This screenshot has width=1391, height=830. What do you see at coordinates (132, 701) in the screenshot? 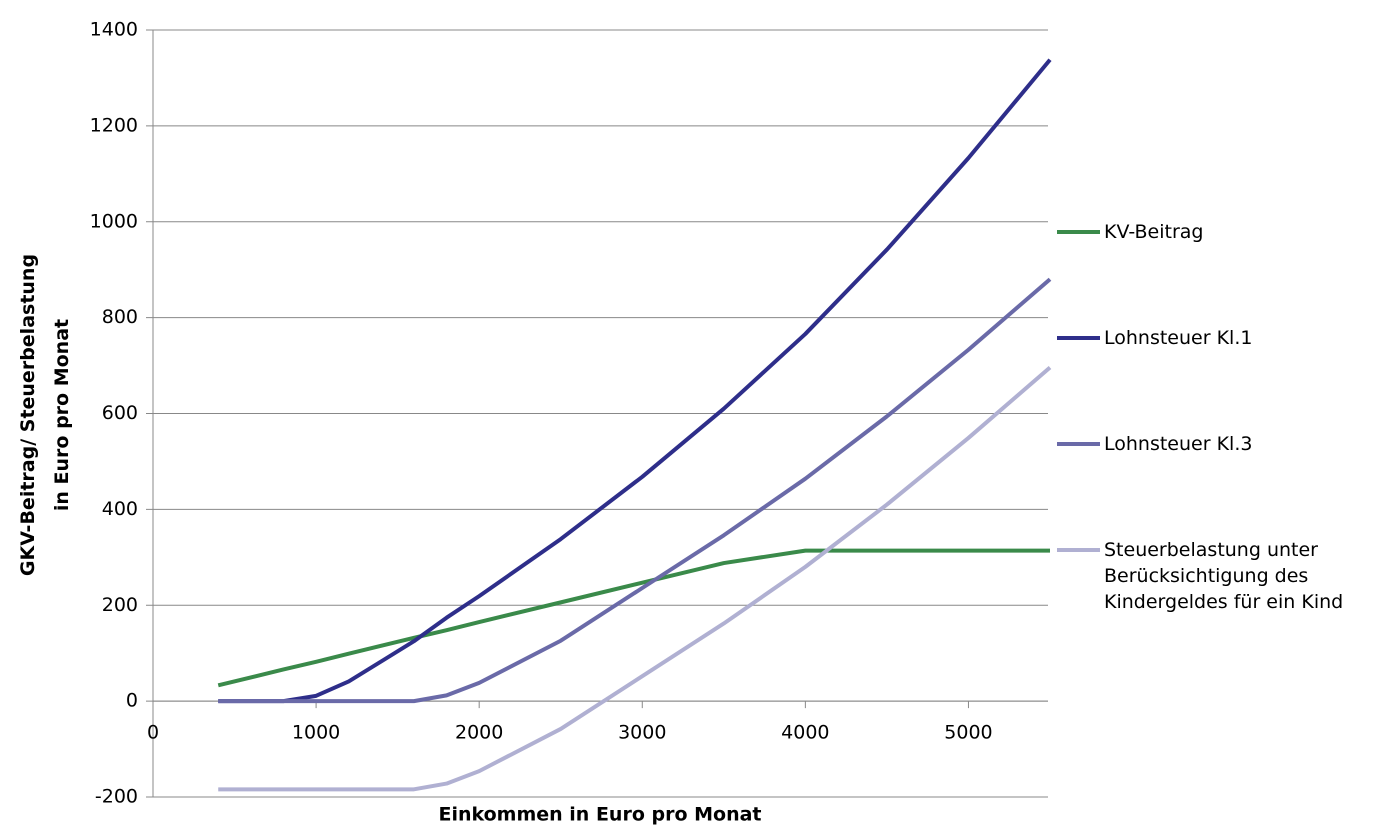
I see `y-tick-label: 0` at bounding box center [132, 701].